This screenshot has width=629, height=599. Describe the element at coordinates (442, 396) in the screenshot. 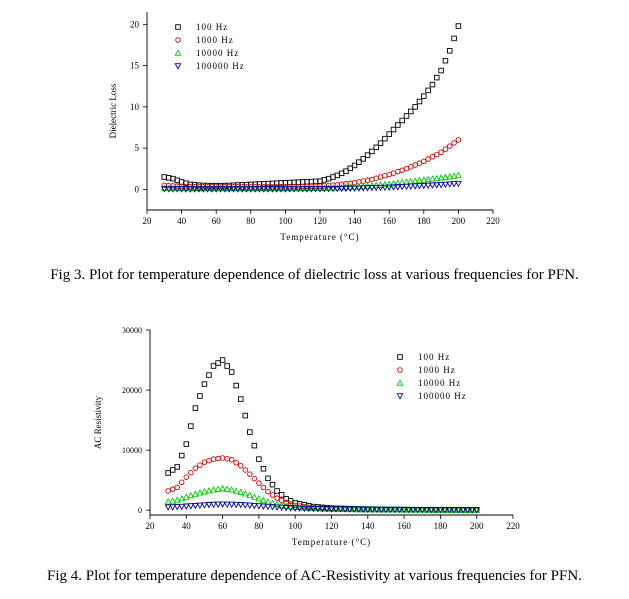

I see `legend-label: 100000 Hz` at that location.